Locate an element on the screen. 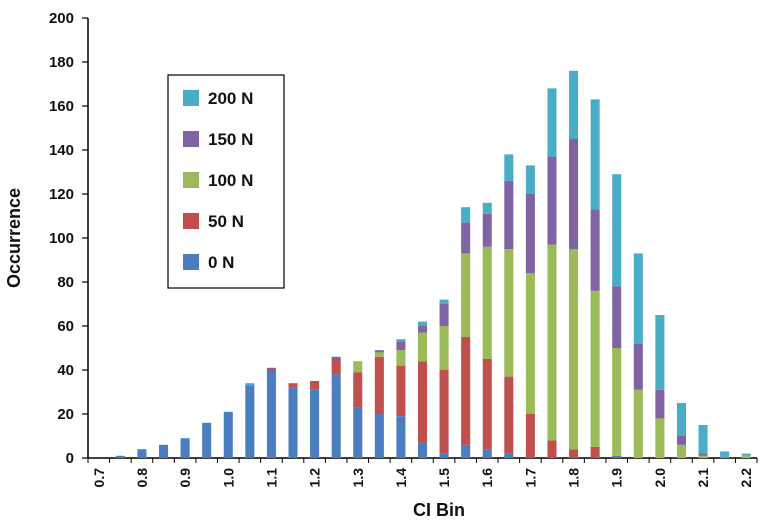  bar-segment-50n-1.2 is located at coordinates (315, 385).